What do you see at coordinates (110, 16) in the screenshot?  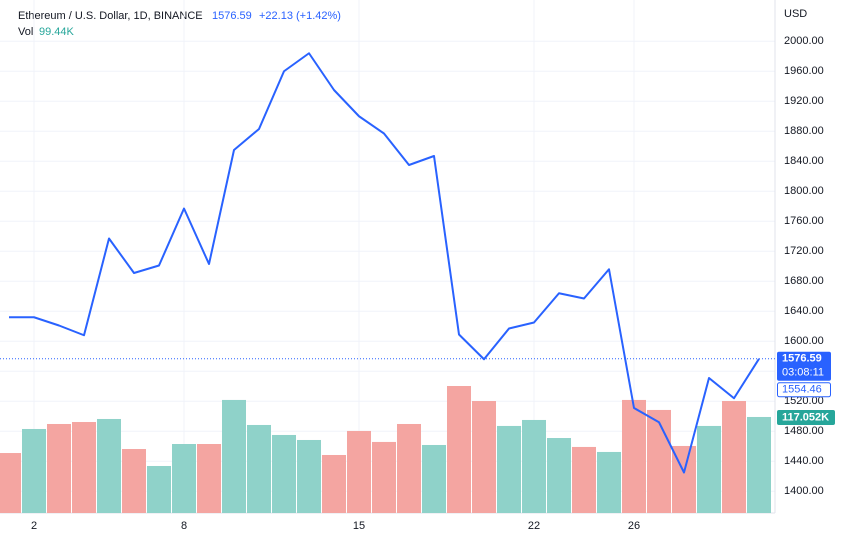 I see `chart-title: Ethereum / U.S. Dollar, 1D, BINANCE` at bounding box center [110, 16].